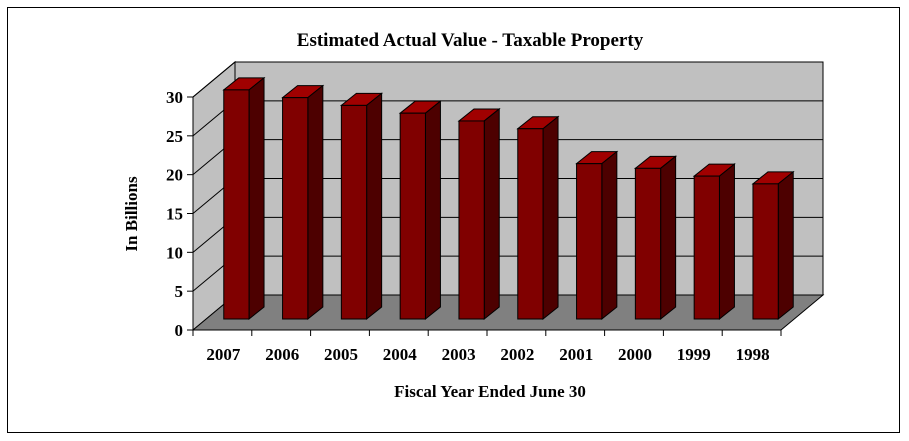  Describe the element at coordinates (459, 354) in the screenshot. I see `x-tick-label: 2003` at that location.